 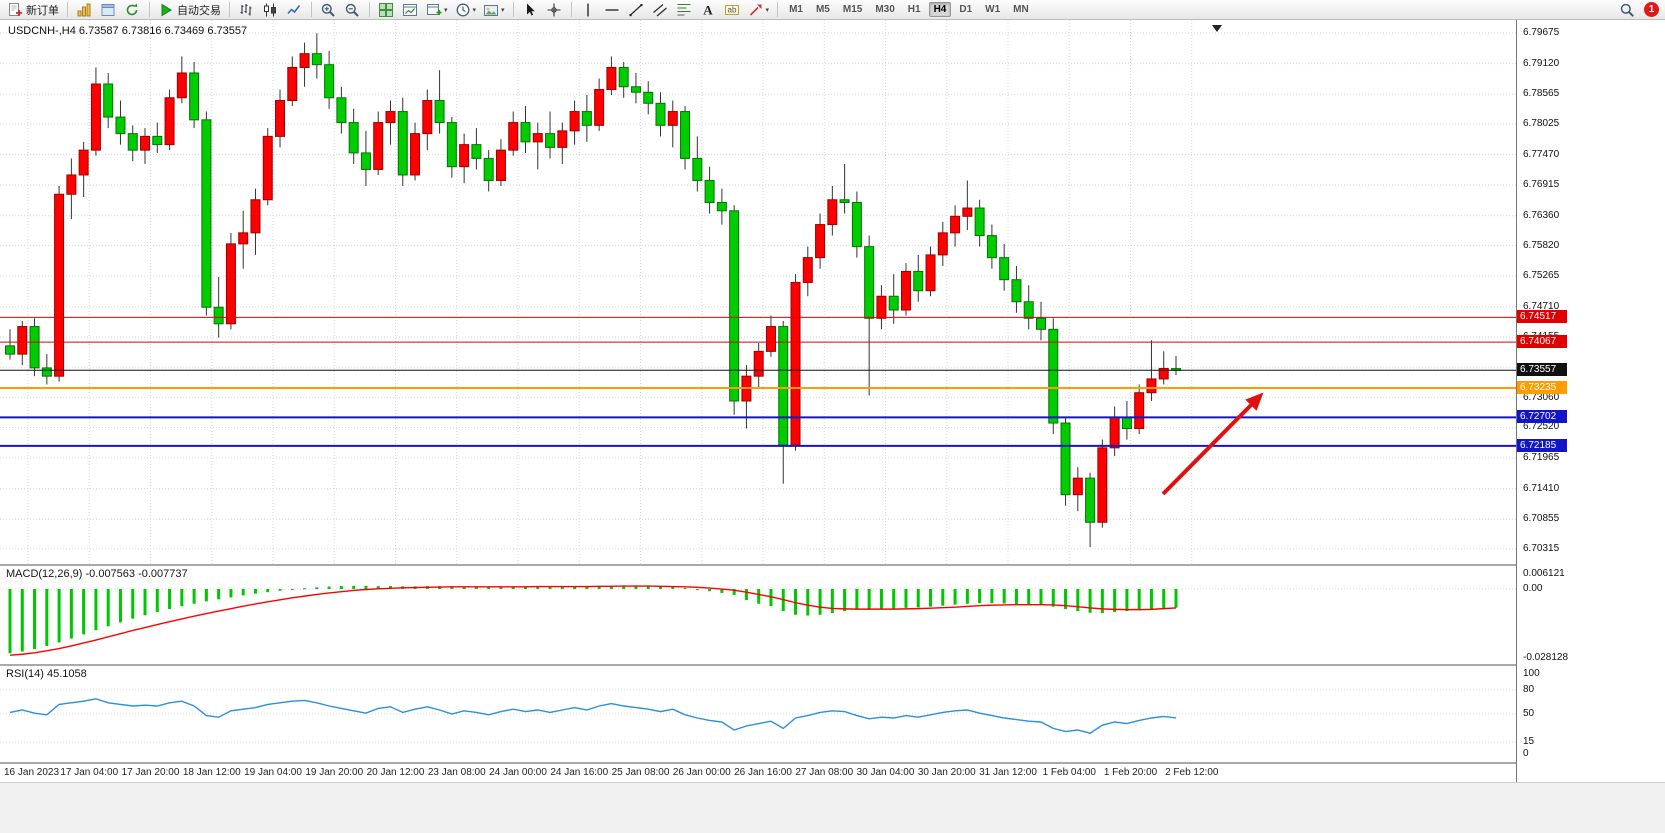 What do you see at coordinates (246, 9) in the screenshot?
I see `bar-chart-button` at bounding box center [246, 9].